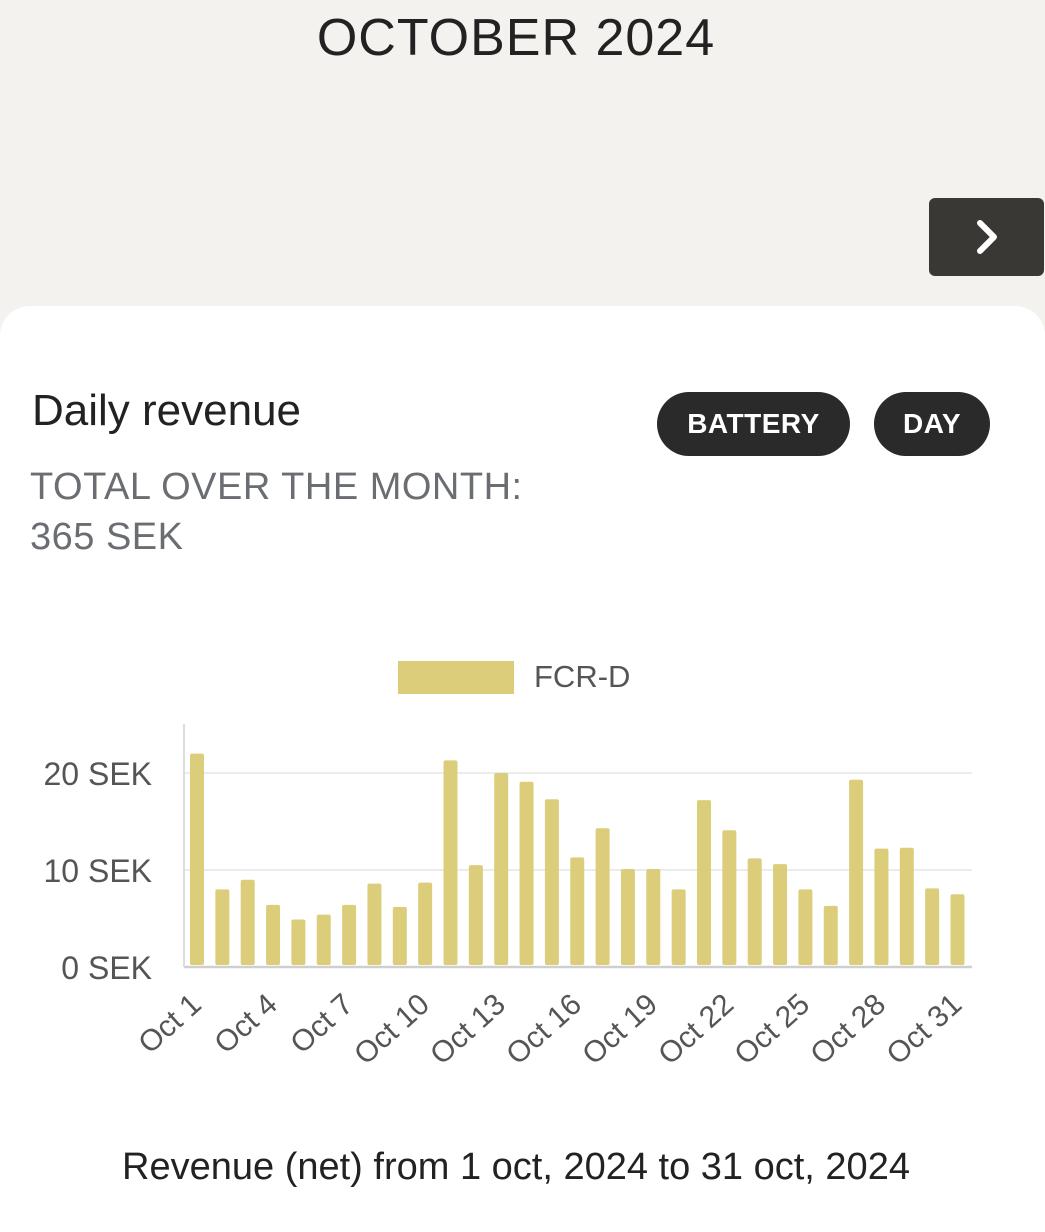  What do you see at coordinates (169, 1024) in the screenshot?
I see `x-tick-label: Oct 1` at bounding box center [169, 1024].